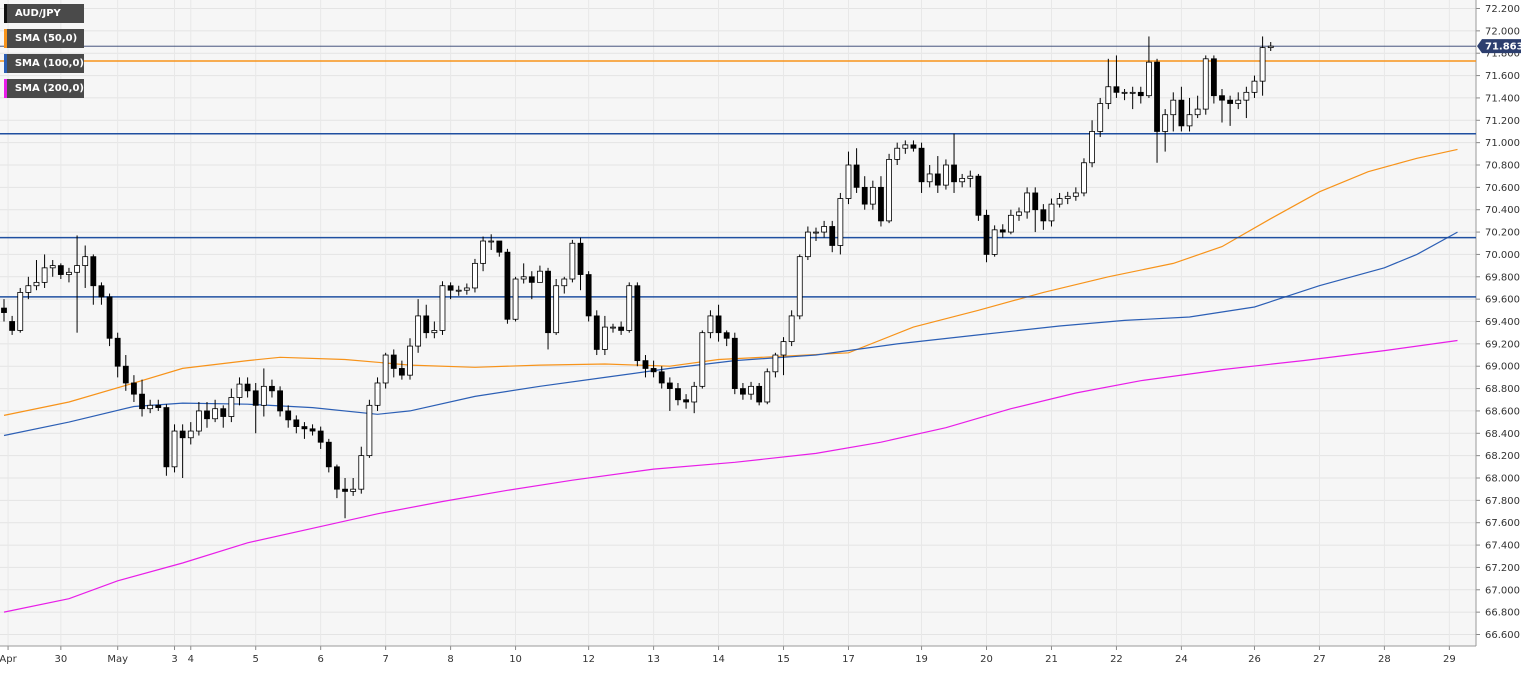 The image size is (1536, 673). Describe the element at coordinates (46, 38) in the screenshot. I see `legend-label-sma50: SMA (50,0)` at that location.